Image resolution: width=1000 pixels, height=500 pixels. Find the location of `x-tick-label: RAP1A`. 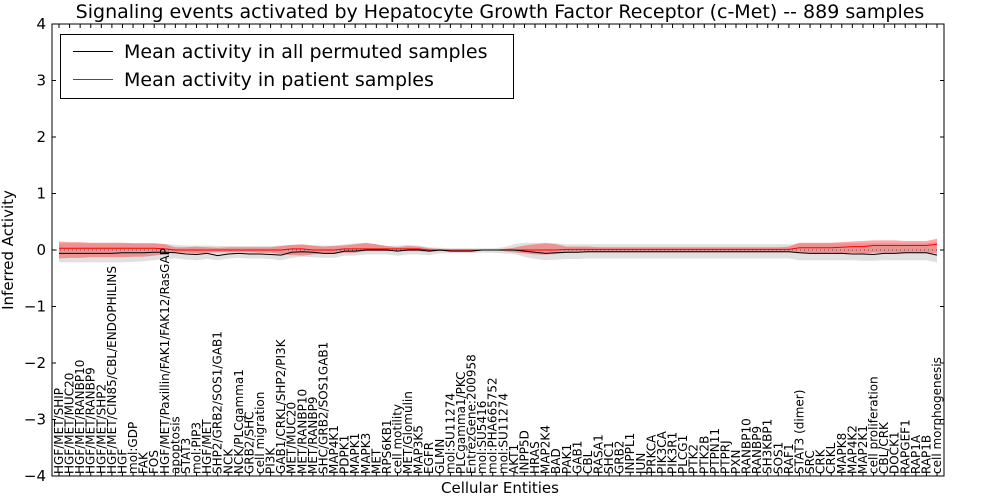

x-tick-label: RAP1A is located at coordinates (916, 454).